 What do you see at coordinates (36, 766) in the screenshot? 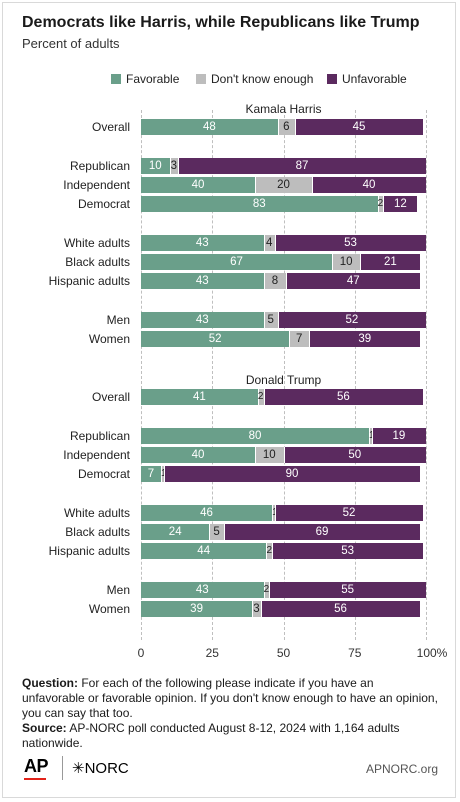
I see `ap-logo-text: AP` at bounding box center [36, 766].